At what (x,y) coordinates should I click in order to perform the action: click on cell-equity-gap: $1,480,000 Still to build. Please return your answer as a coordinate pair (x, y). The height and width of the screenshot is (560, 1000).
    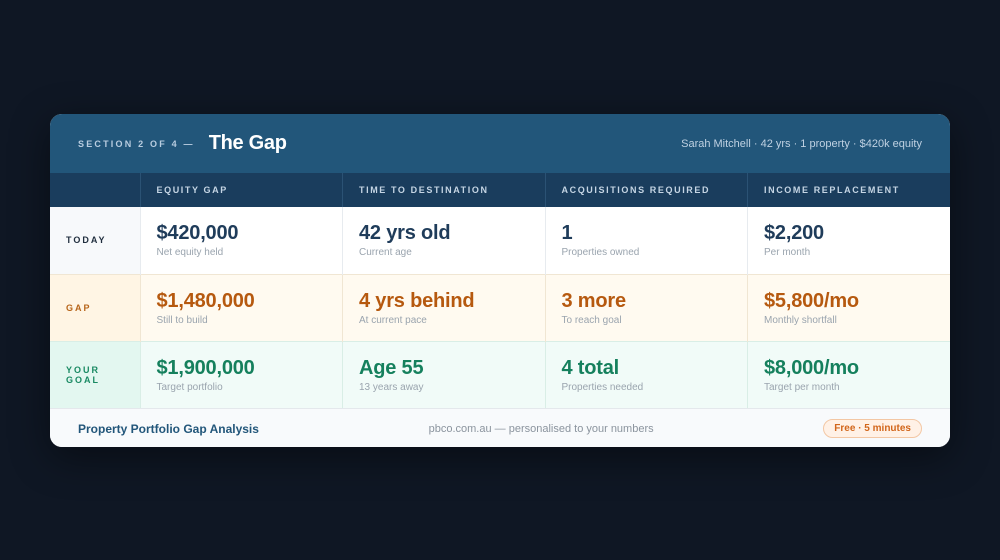
    Looking at the image, I should click on (241, 307).